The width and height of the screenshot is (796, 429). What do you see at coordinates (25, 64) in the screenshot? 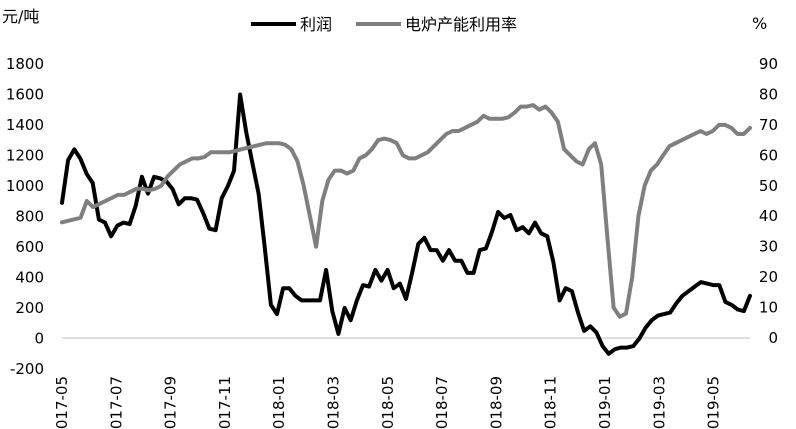
I see `left-tick-label: 1800` at bounding box center [25, 64].